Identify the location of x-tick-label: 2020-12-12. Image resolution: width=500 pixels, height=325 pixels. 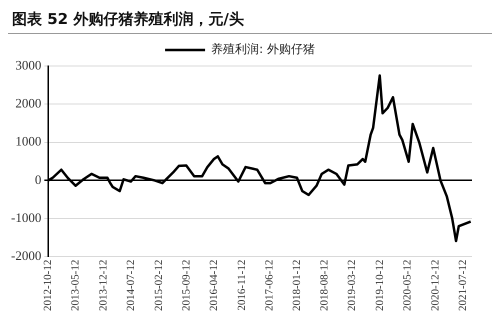
(435, 285).